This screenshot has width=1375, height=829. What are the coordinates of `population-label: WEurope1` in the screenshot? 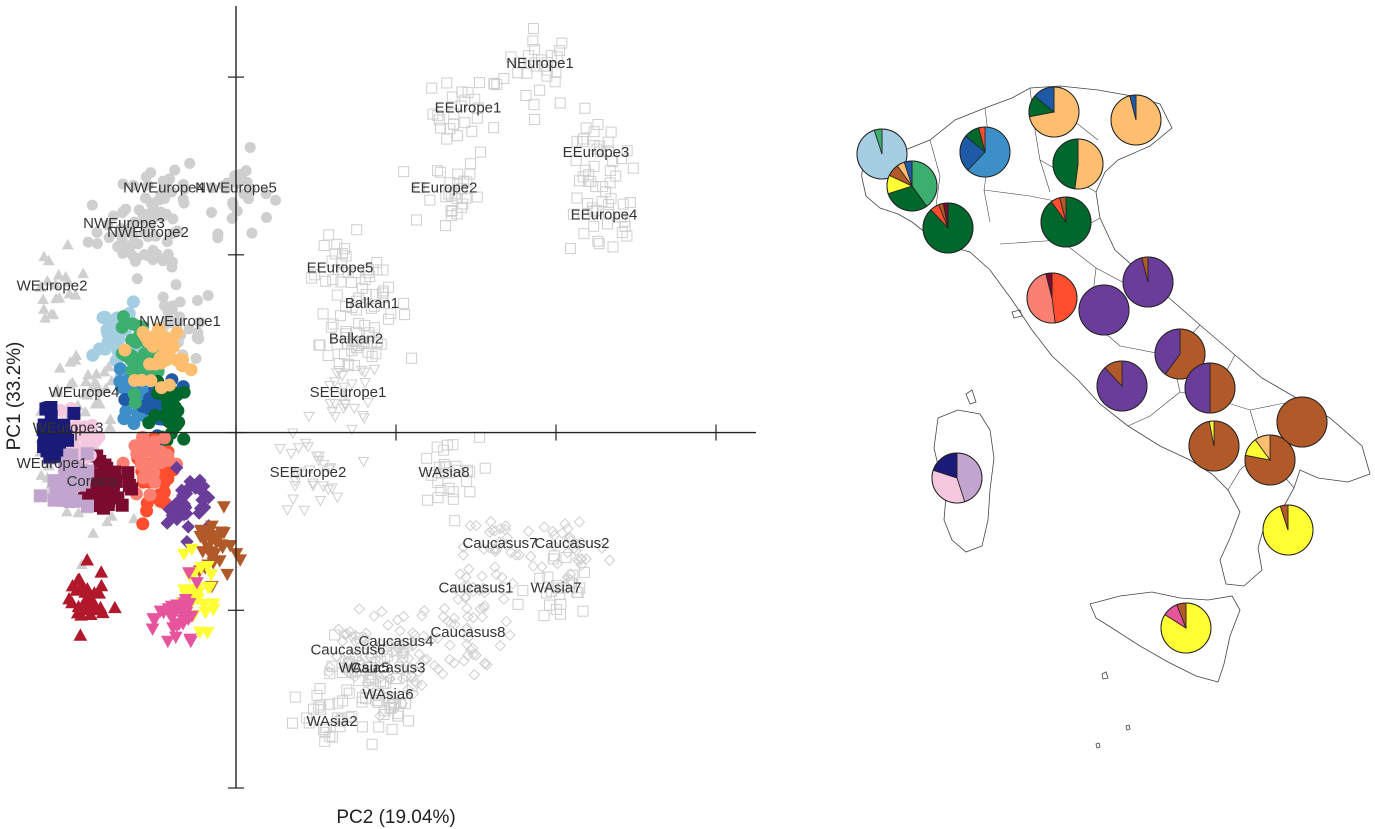 It's located at (52, 463).